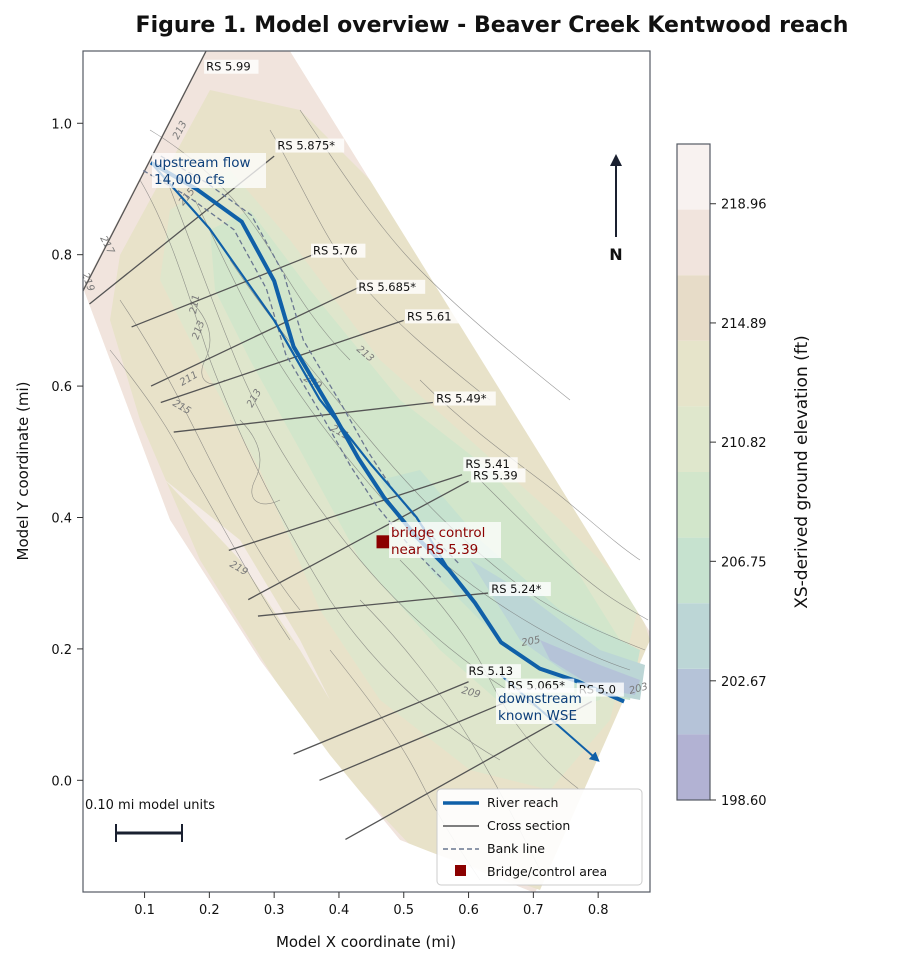  I want to click on contour-label: 205, so click(531, 642).